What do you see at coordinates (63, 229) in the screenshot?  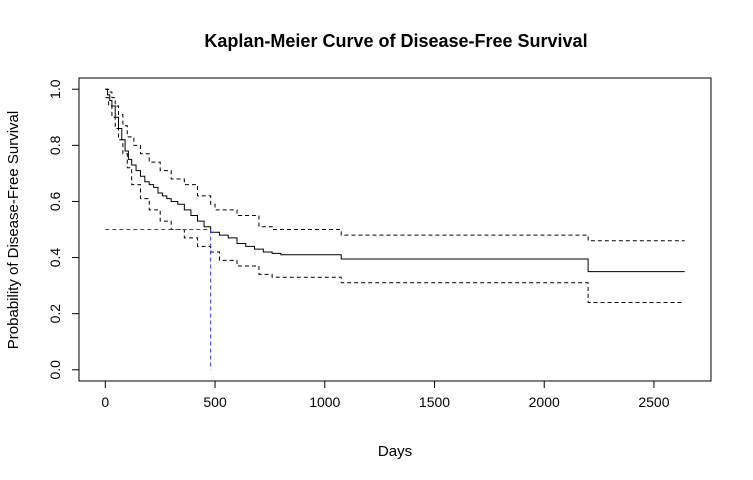 I see `y-axis: 0.0 0.2 0.4 0.6 0.8 1.0` at bounding box center [63, 229].